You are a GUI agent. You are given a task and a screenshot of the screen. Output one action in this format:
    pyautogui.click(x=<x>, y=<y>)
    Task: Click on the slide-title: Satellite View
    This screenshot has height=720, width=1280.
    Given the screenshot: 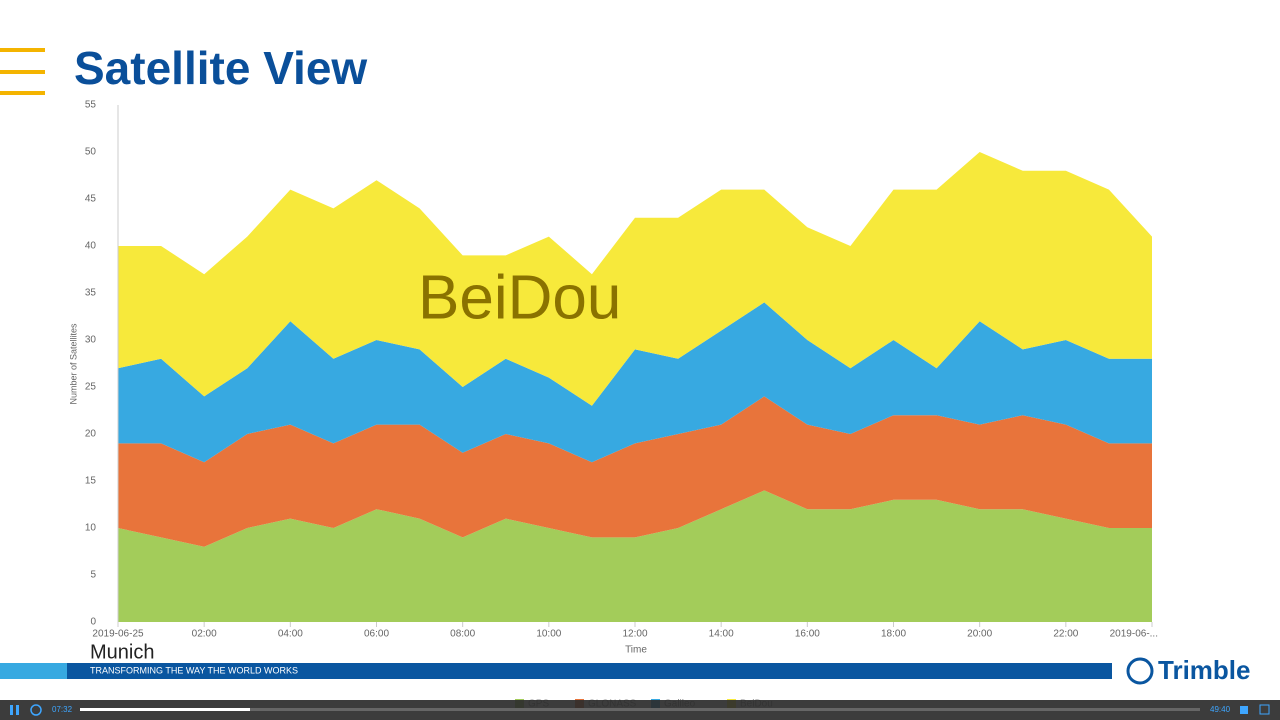 What is the action you would take?
    pyautogui.click(x=220, y=68)
    